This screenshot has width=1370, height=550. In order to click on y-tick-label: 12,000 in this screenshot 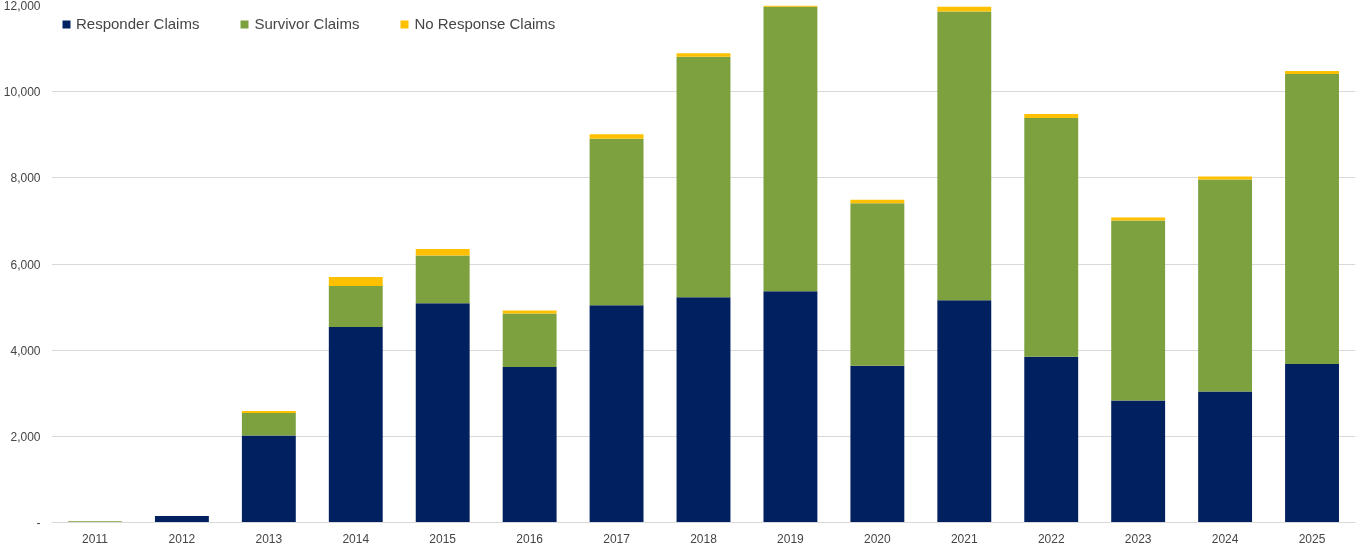, I will do `click(22, 6)`.